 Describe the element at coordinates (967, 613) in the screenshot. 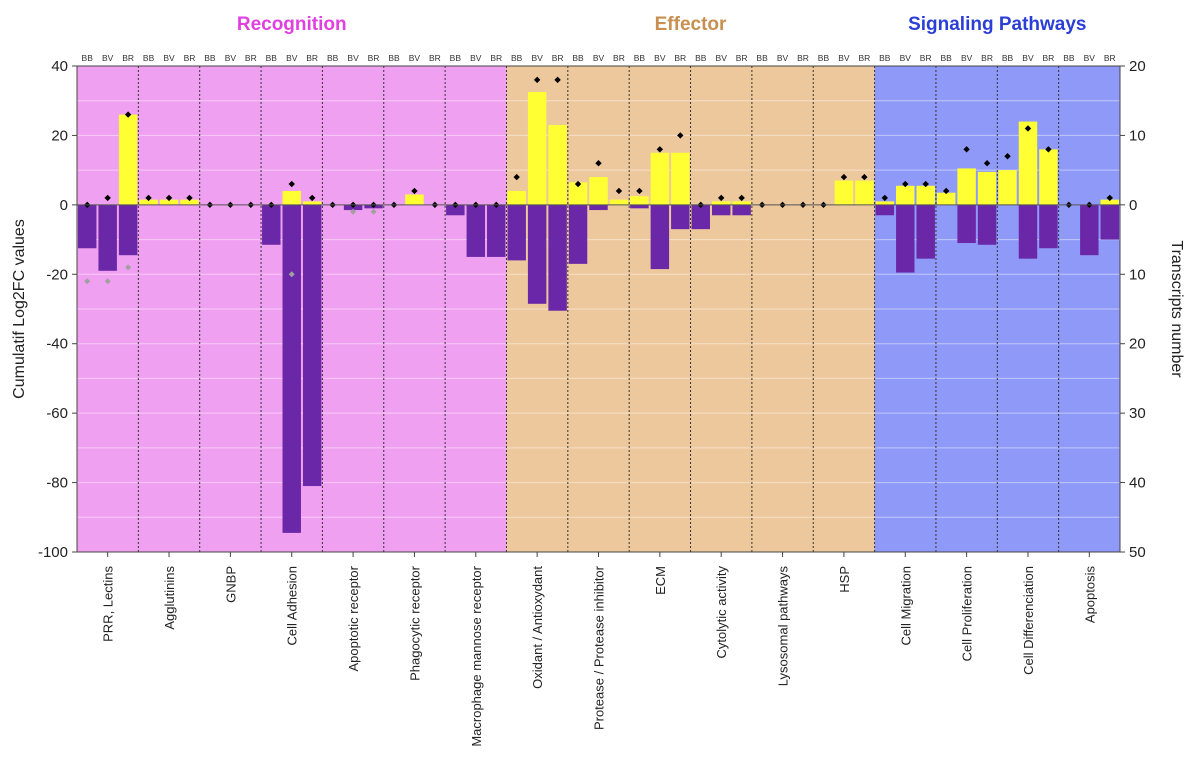

I see `category-label: Cell Proliferation` at that location.